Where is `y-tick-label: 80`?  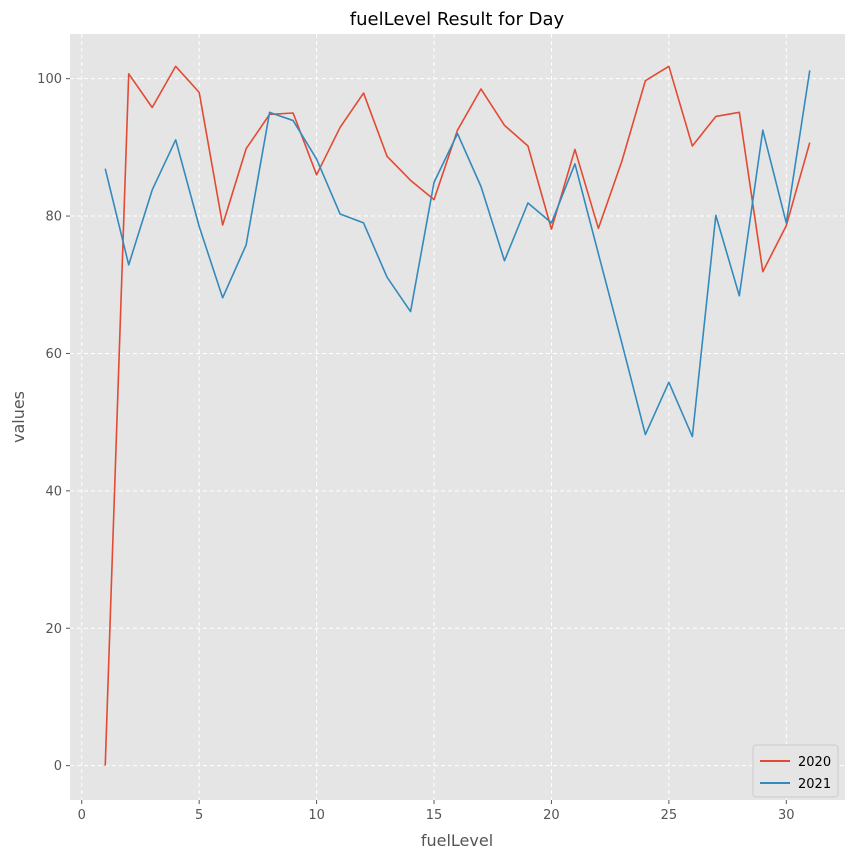 y-tick-label: 80 is located at coordinates (53, 217).